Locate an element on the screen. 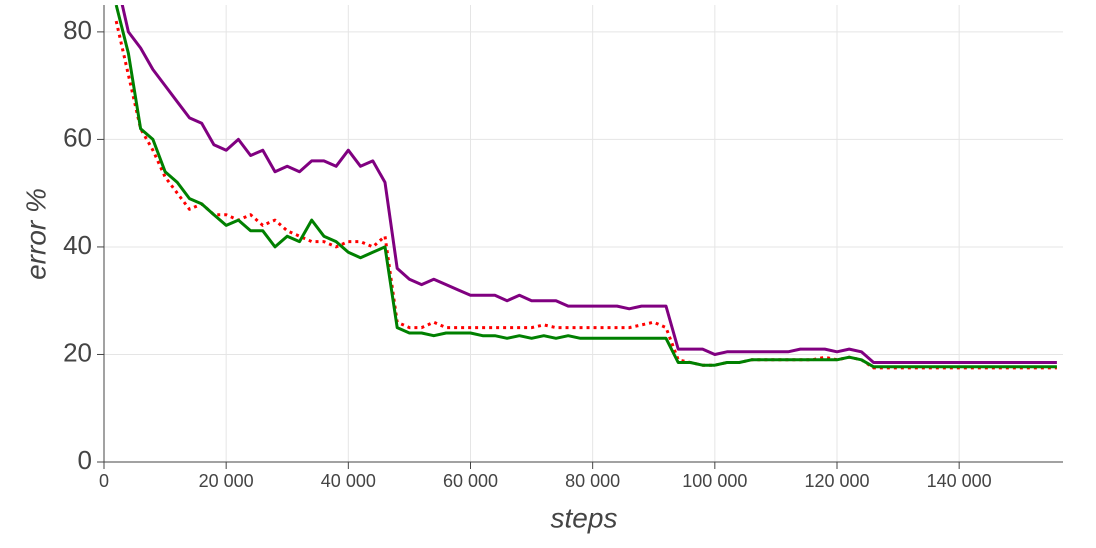 This screenshot has height=548, width=1096. x-tick-label: 20 000 is located at coordinates (226, 481).